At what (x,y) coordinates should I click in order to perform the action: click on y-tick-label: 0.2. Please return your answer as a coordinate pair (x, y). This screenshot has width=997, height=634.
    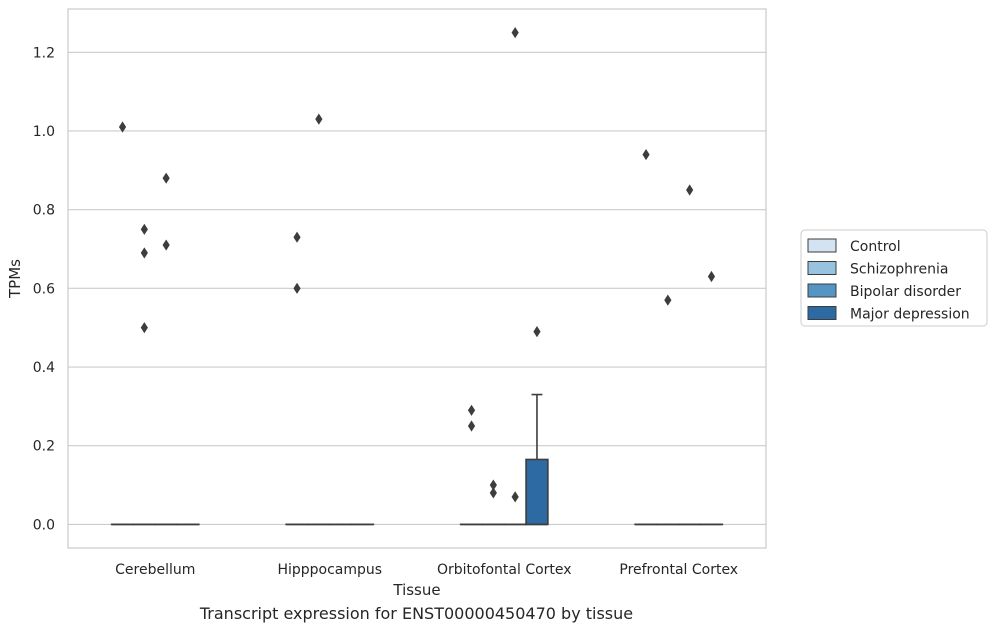
    Looking at the image, I should click on (44, 447).